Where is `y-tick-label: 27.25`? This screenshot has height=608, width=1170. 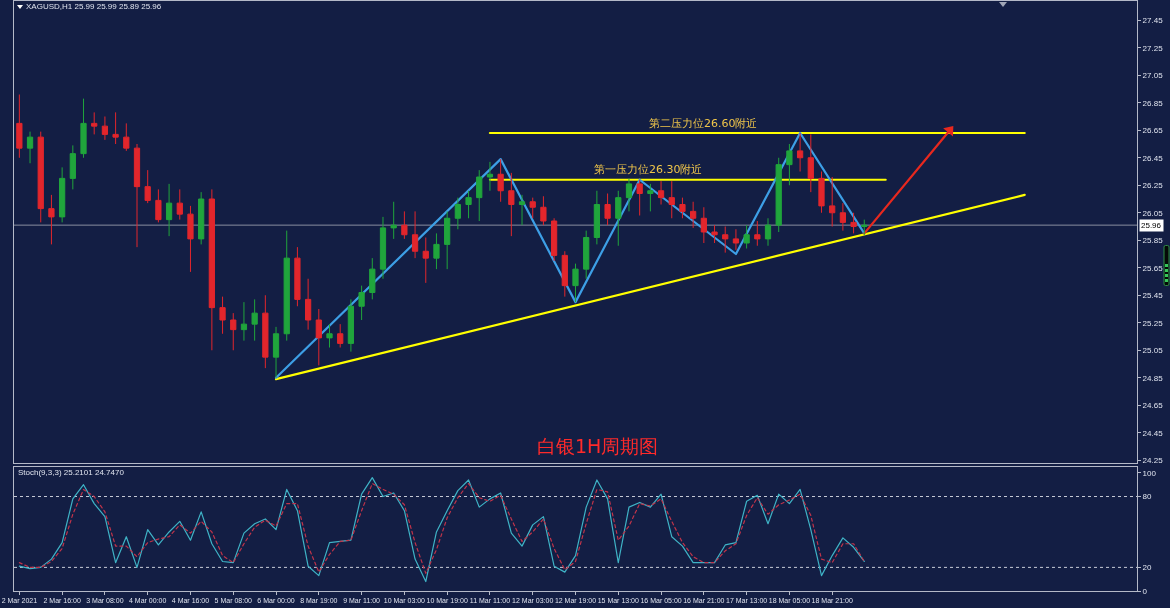
y-tick-label: 27.25 is located at coordinates (1153, 48).